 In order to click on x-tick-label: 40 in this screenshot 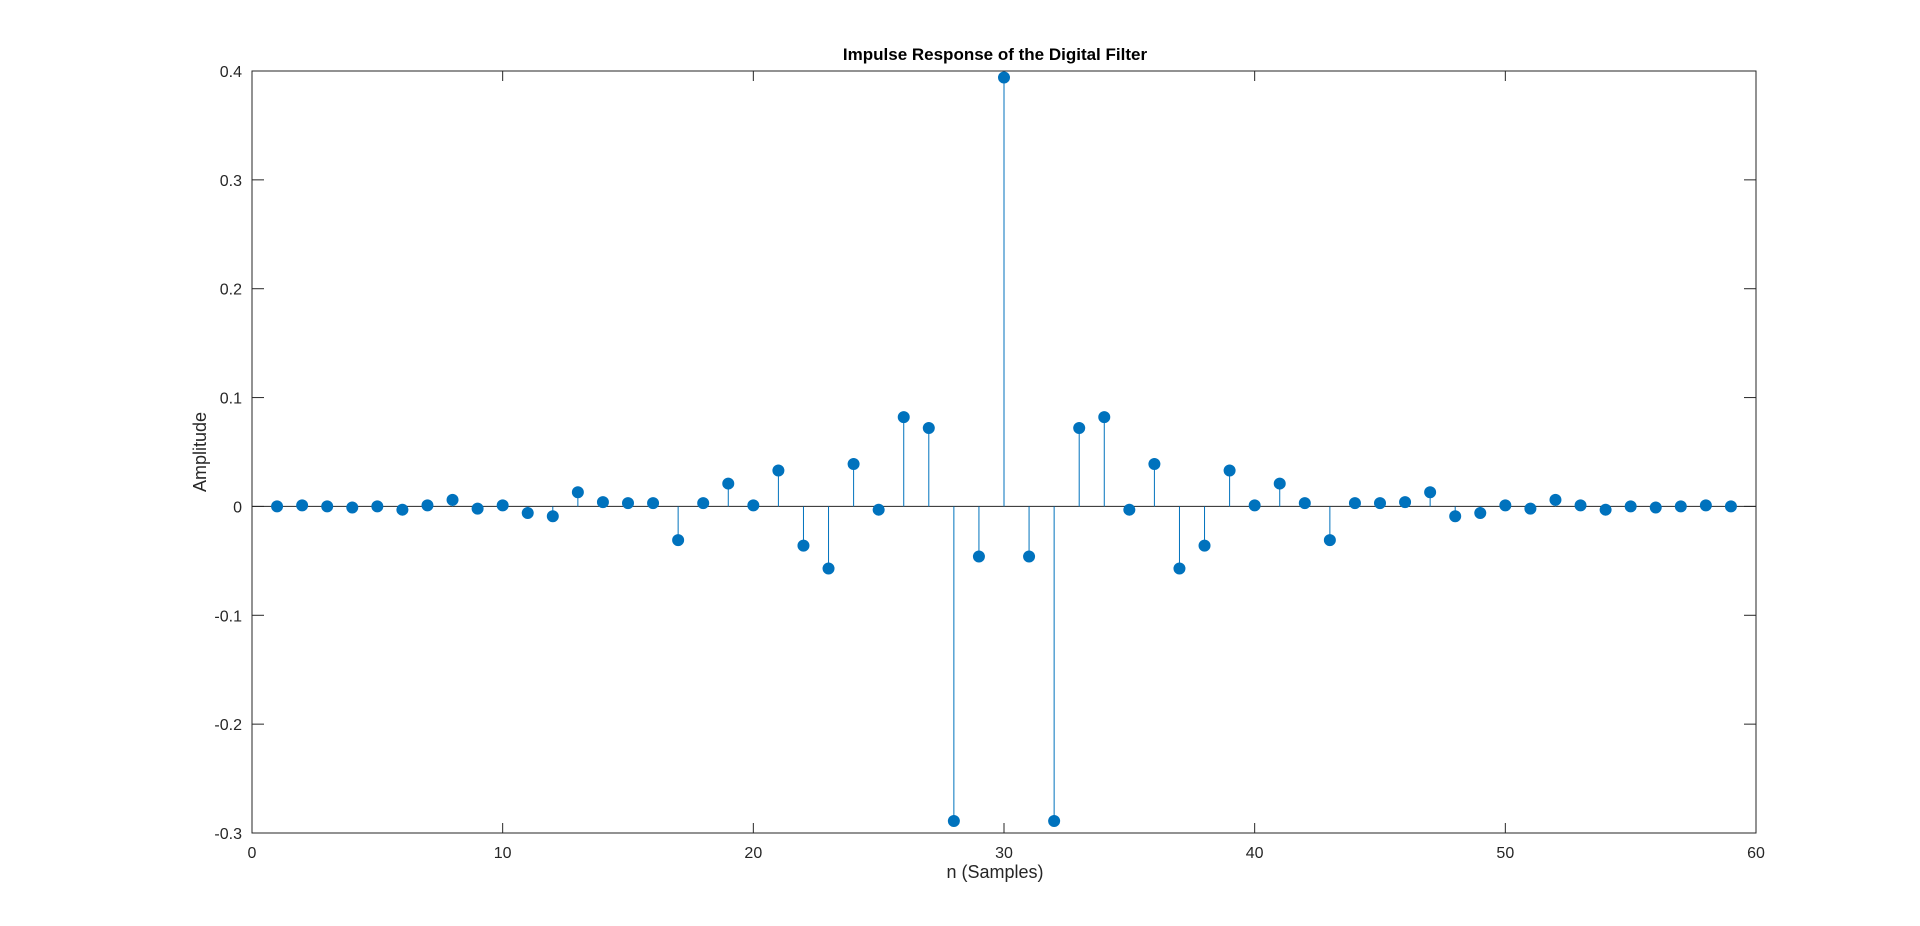, I will do `click(1255, 853)`.